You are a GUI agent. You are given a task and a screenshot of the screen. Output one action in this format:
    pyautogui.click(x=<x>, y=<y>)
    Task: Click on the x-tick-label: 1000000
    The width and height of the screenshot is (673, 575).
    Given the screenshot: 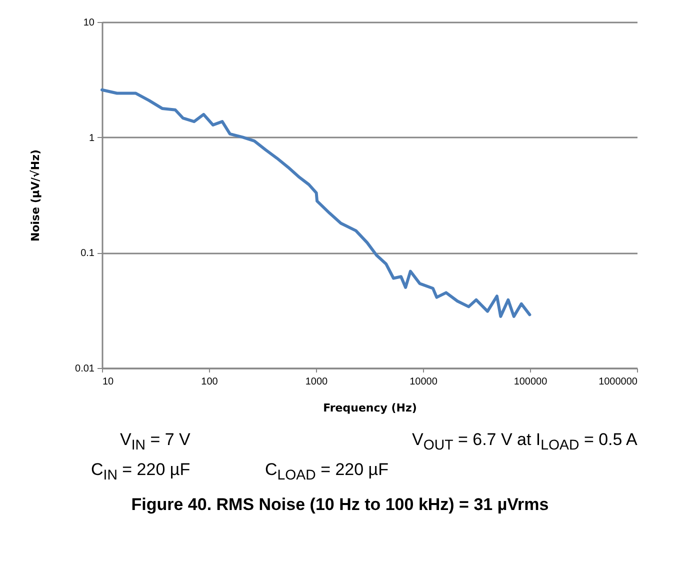 What is the action you would take?
    pyautogui.click(x=618, y=382)
    